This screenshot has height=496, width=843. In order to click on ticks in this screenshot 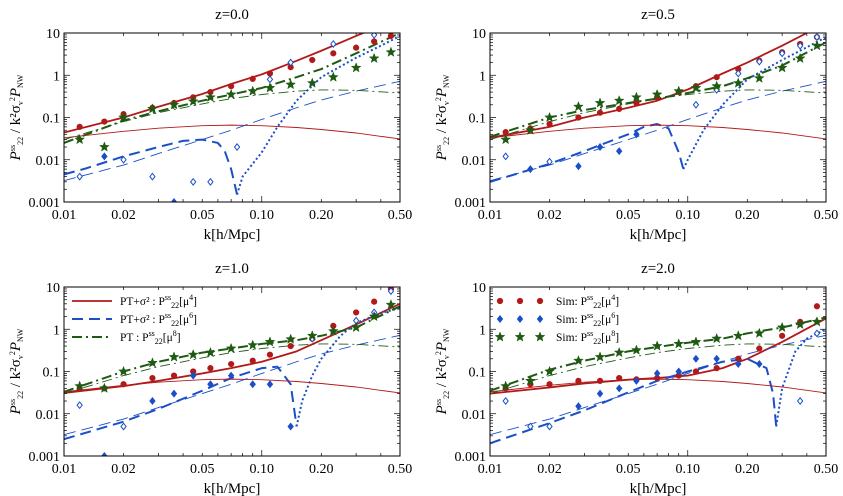, I will do `click(658, 117)`.